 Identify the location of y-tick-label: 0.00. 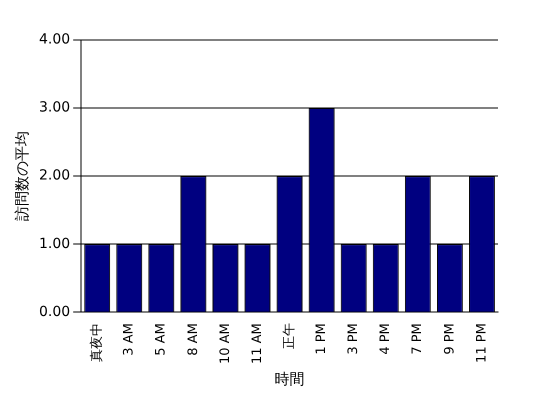
(54, 312).